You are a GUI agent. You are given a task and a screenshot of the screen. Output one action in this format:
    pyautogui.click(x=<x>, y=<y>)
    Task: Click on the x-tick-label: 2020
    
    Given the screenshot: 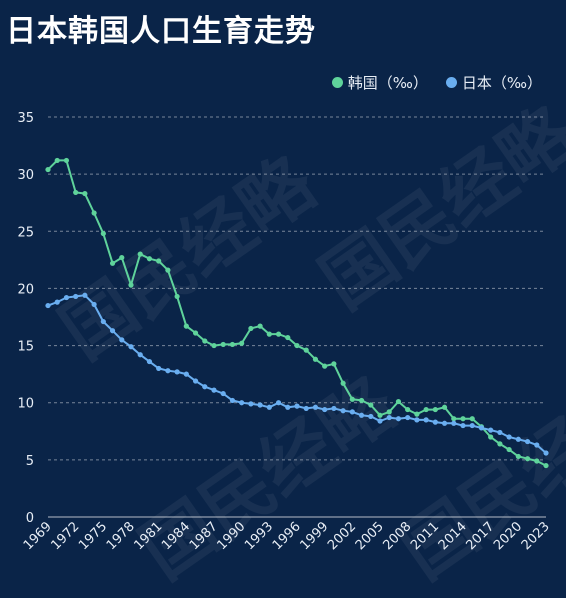 What is the action you would take?
    pyautogui.click(x=508, y=536)
    